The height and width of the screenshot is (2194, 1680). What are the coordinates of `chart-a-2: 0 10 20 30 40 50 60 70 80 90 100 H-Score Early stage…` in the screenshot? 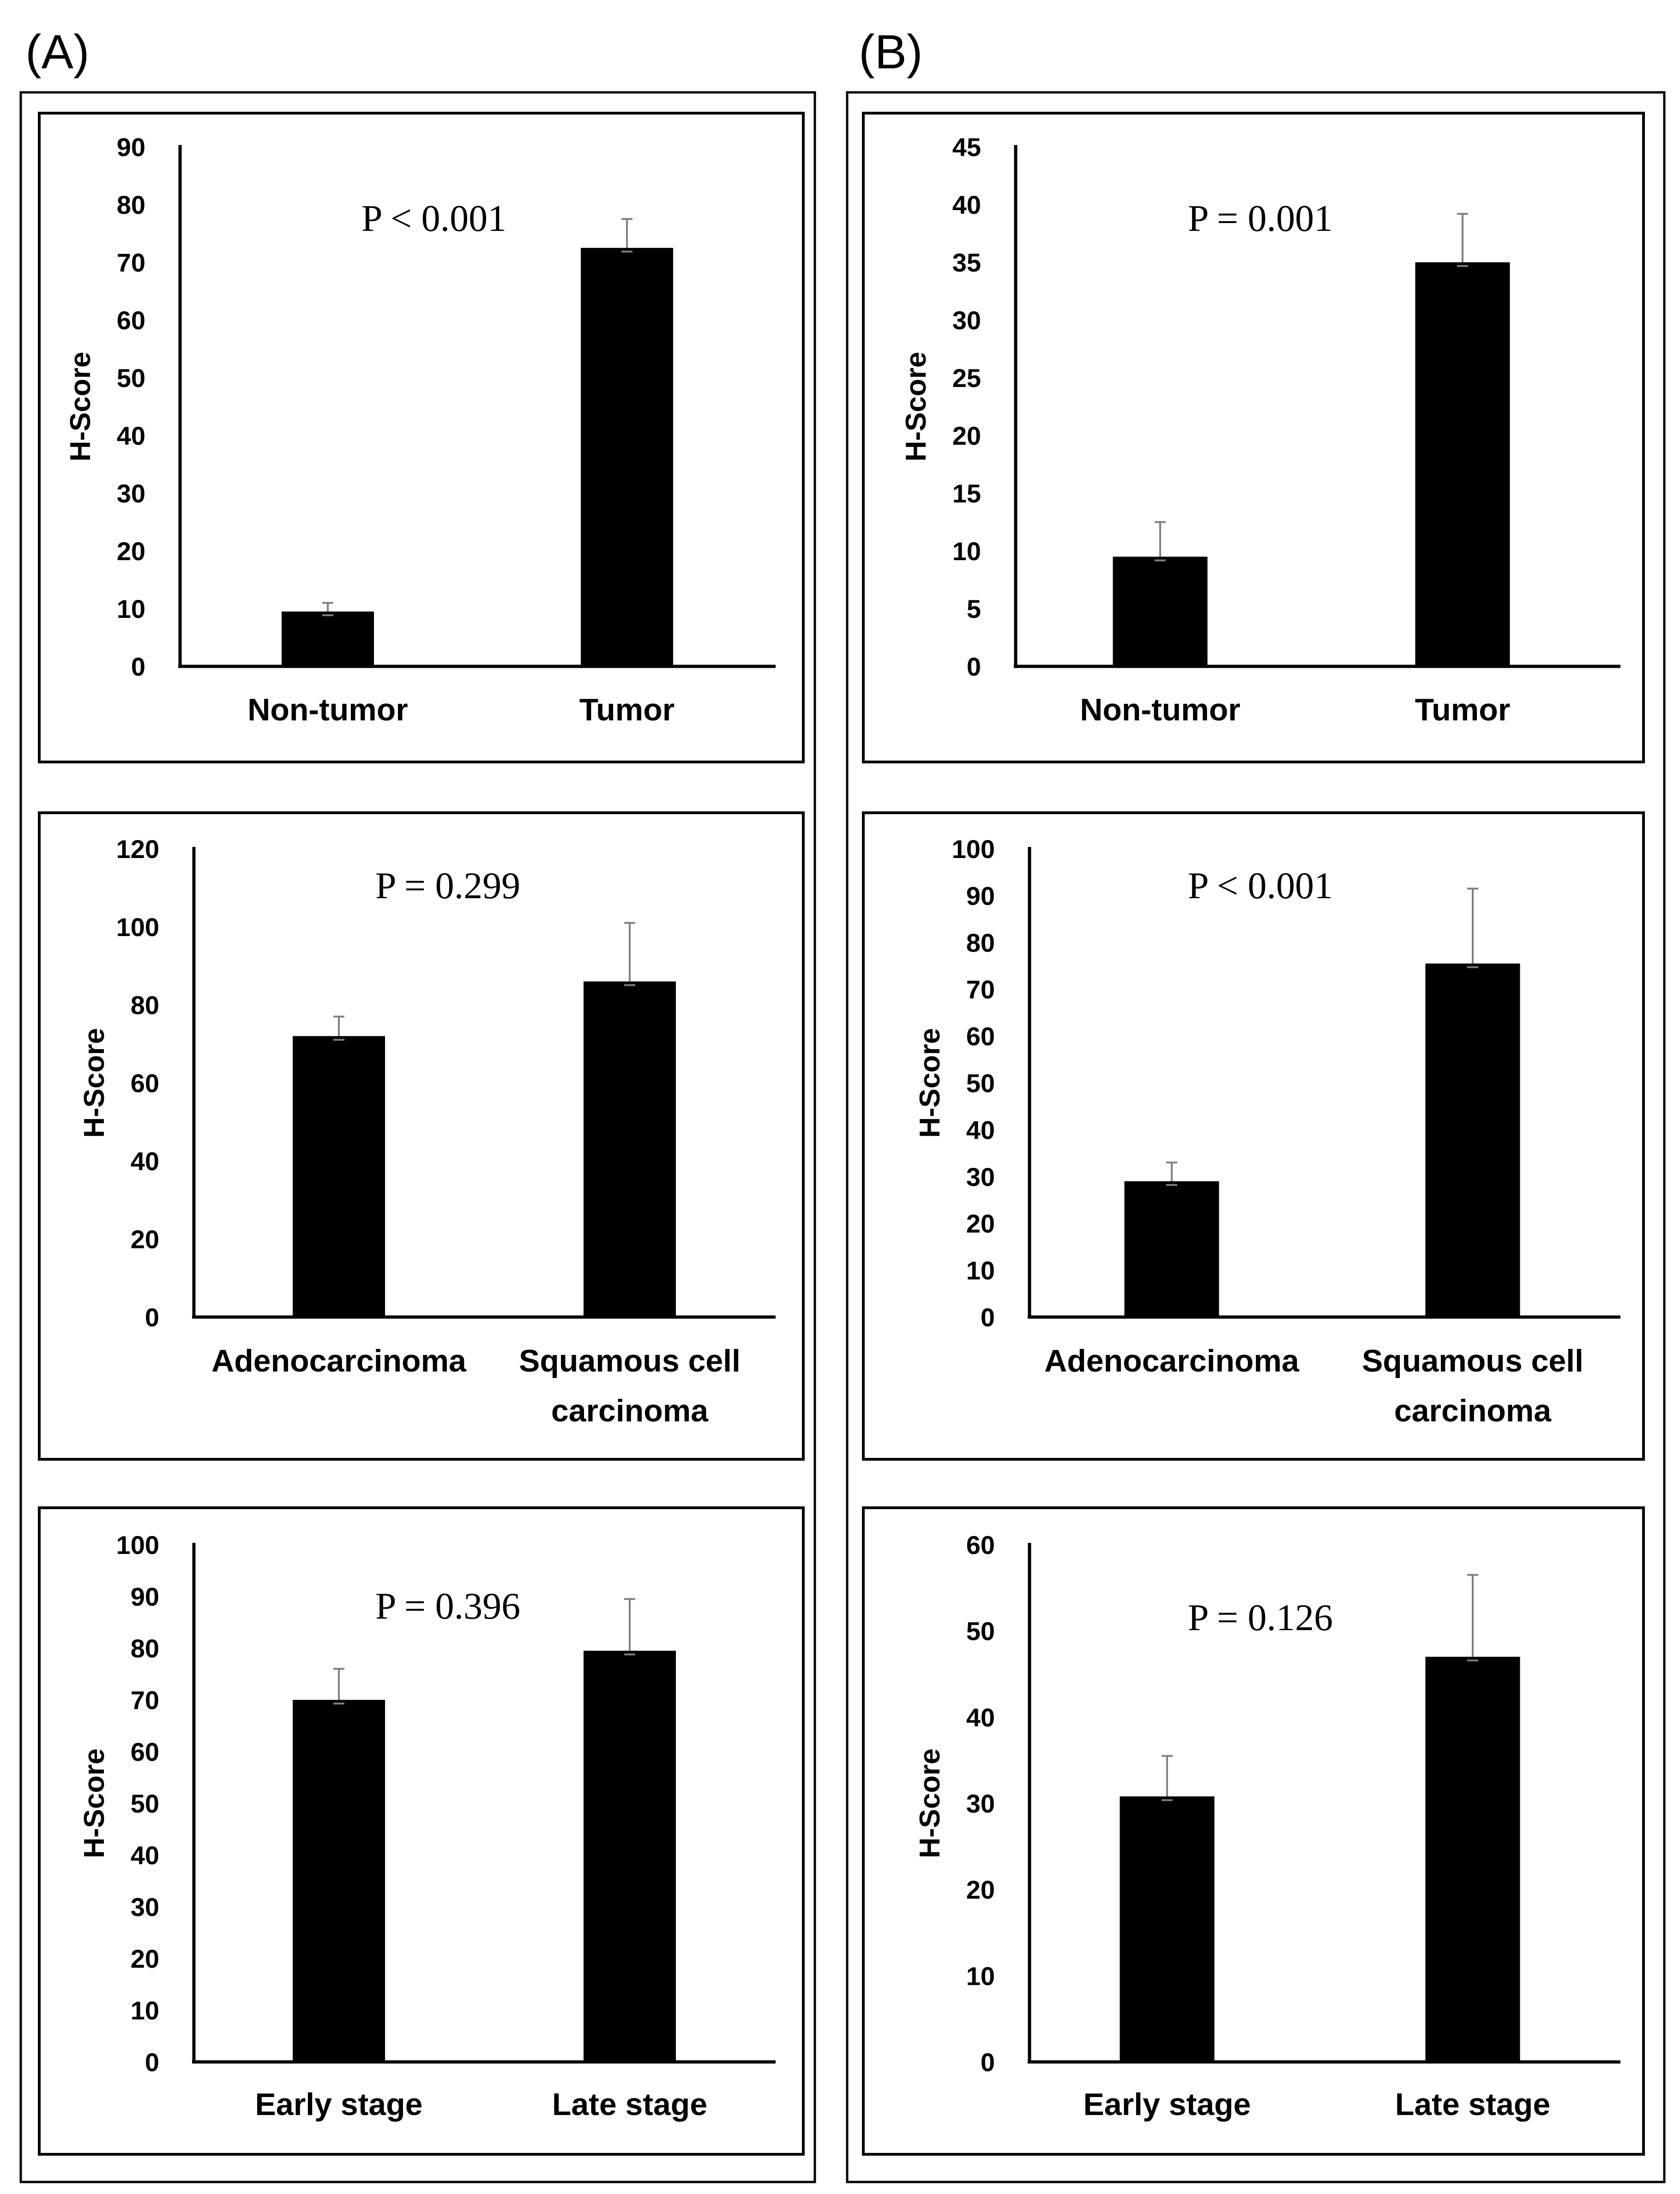 It's located at (421, 1831).